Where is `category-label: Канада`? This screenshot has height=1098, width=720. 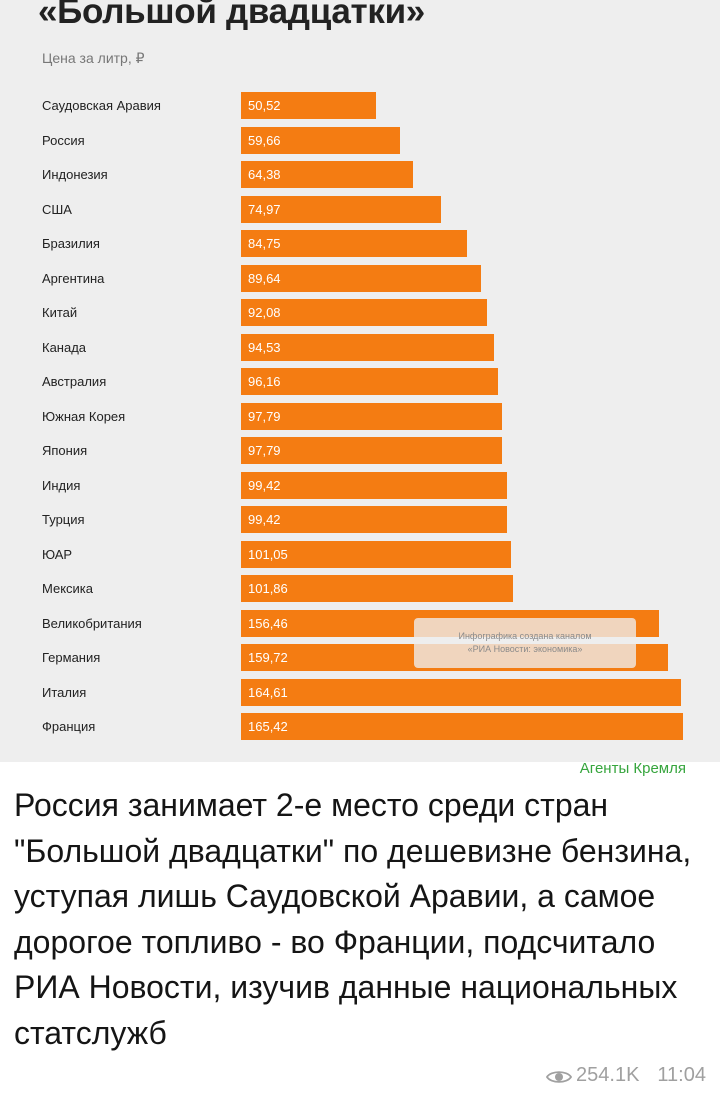
category-label: Канада is located at coordinates (64, 347).